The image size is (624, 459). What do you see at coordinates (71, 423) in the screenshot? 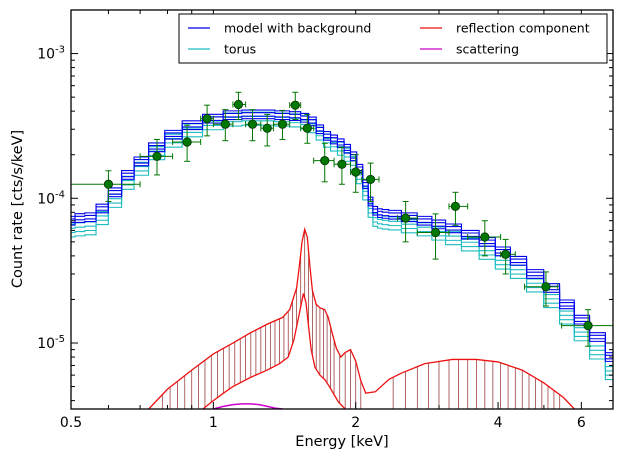
I see `x-tick-label: 0.5` at bounding box center [71, 423].